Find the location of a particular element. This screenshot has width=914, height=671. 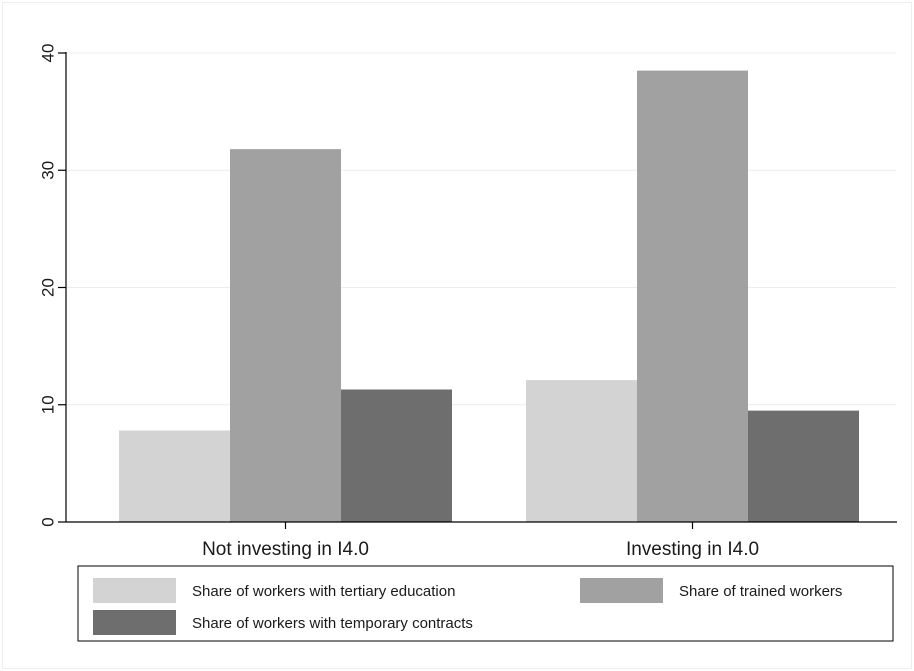

bar-tertiary-investing is located at coordinates (581, 451).